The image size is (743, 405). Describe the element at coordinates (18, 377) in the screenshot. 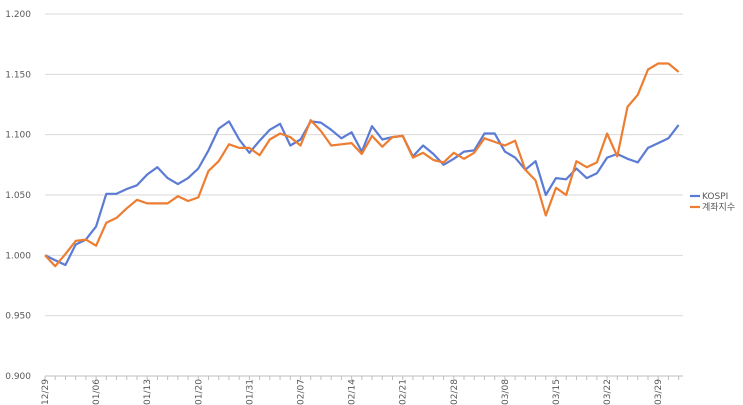

I see `y-tick-label: 0.900` at that location.